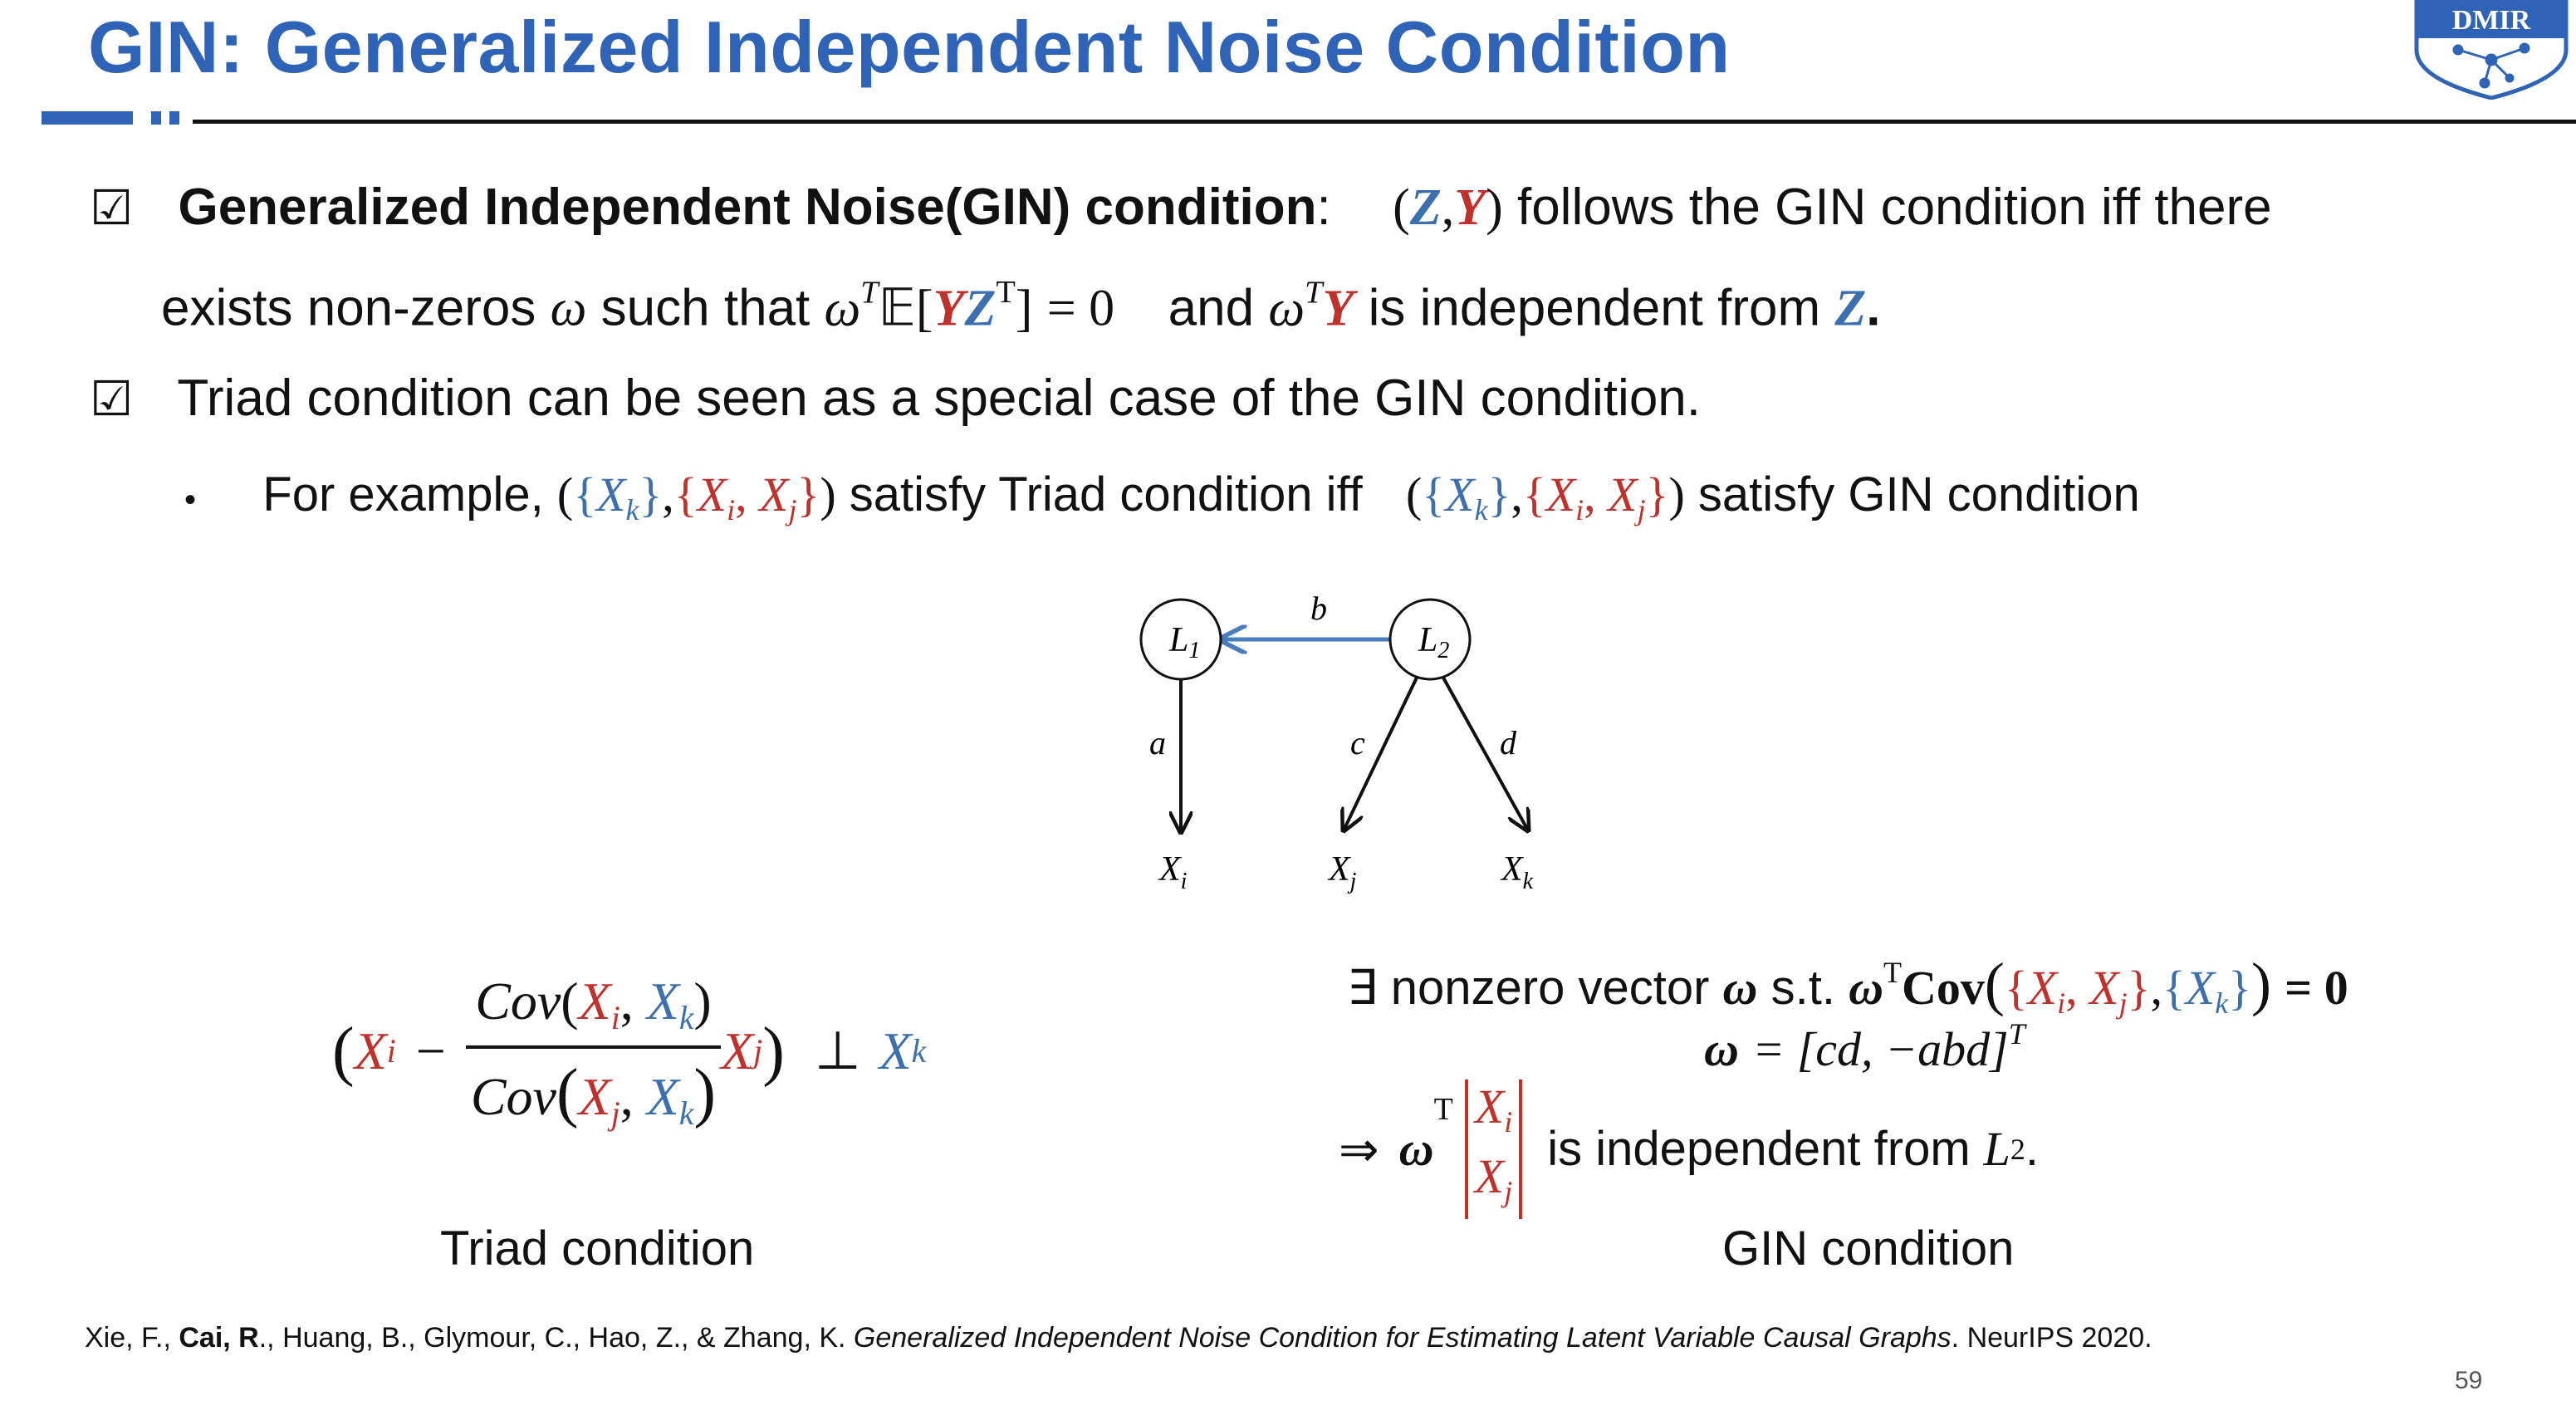  What do you see at coordinates (1512, 870) in the screenshot?
I see `node-xk: X` at bounding box center [1512, 870].